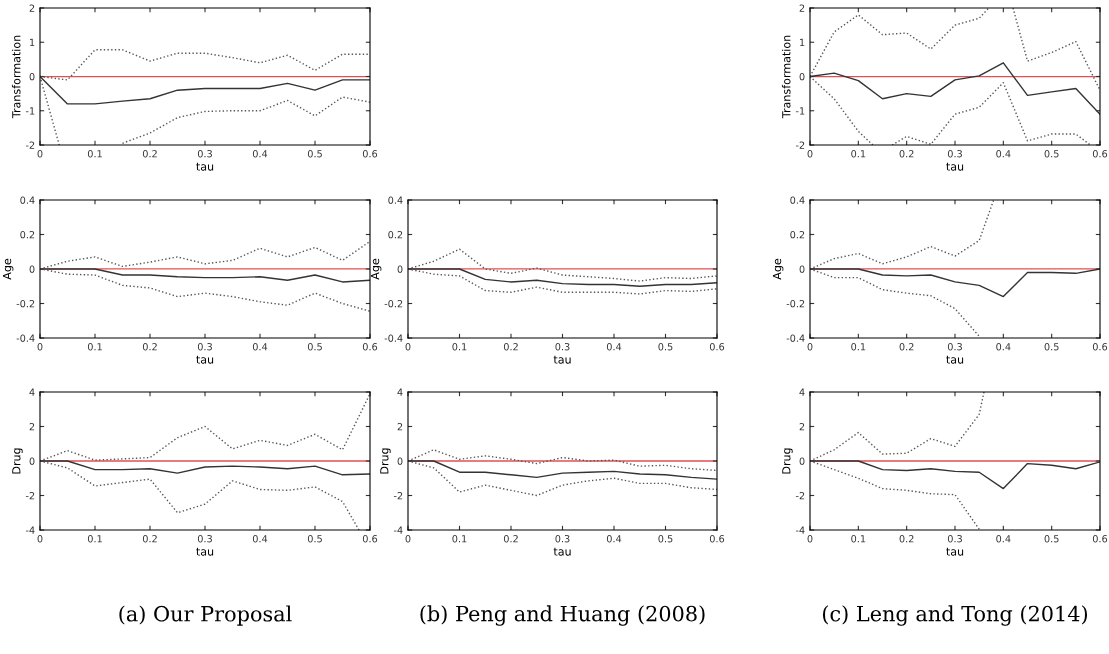 The width and height of the screenshot is (1109, 654). Describe the element at coordinates (955, 615) in the screenshot. I see `text: (c) Leng and Tong (2014)` at that location.